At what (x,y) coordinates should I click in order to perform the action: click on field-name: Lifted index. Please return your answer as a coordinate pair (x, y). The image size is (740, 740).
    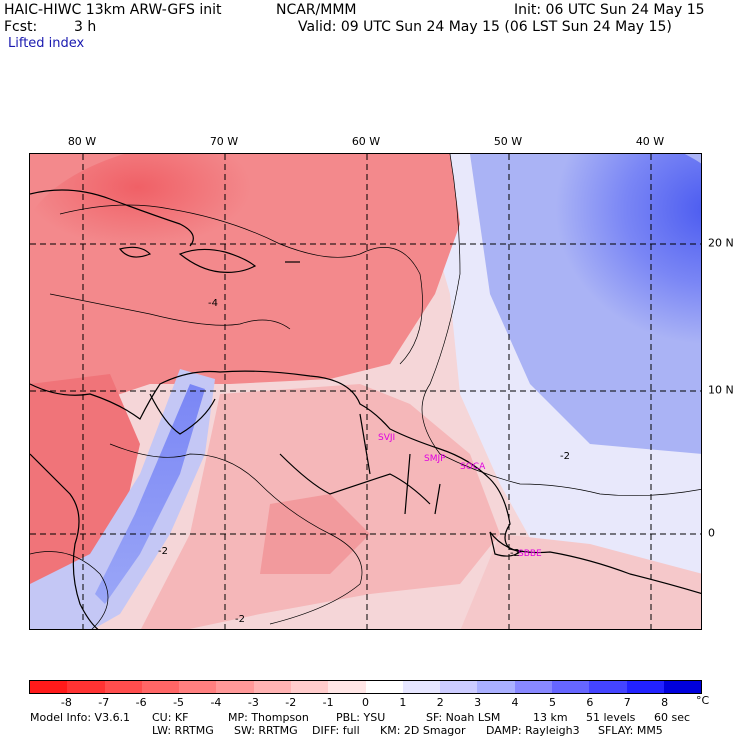
    Looking at the image, I should click on (46, 43).